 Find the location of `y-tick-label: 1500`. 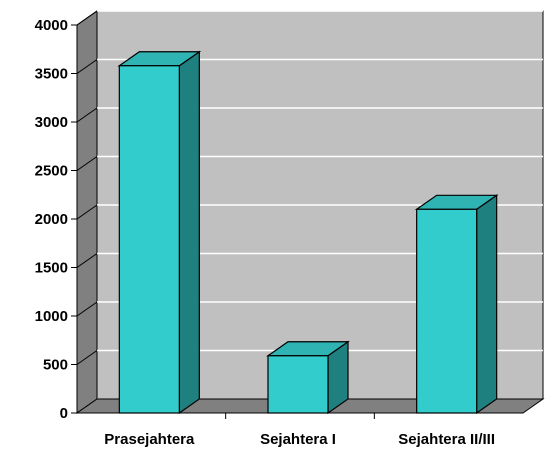

y-tick-label: 1500 is located at coordinates (51, 268).